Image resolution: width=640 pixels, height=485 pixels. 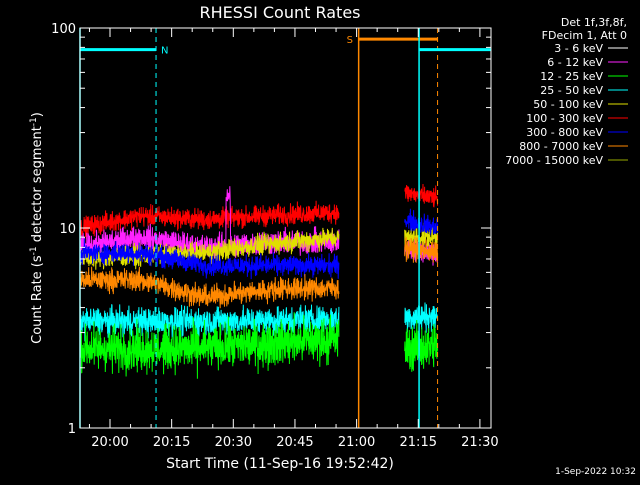 What do you see at coordinates (67, 229) in the screenshot?
I see `y-tick-label-1: 10` at bounding box center [67, 229].